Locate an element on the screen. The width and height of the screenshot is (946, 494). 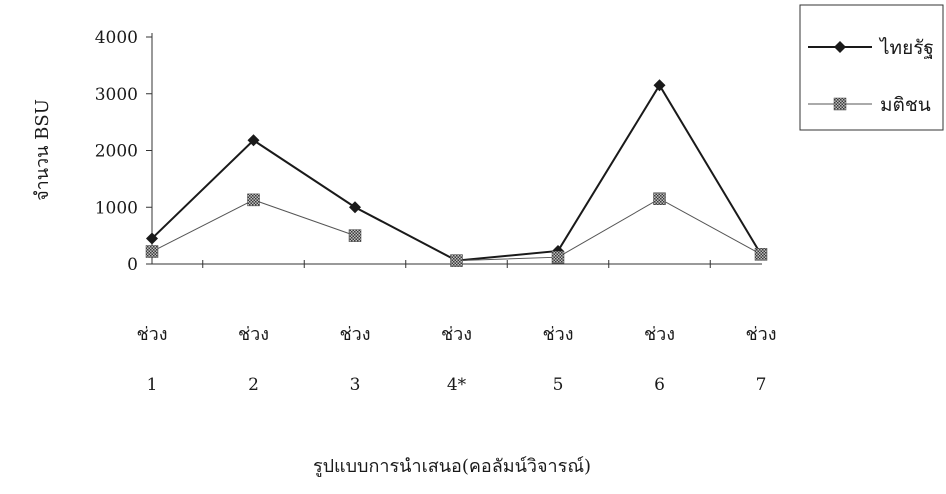
y-axis-title: จำนวน BSU is located at coordinates (42, 150).